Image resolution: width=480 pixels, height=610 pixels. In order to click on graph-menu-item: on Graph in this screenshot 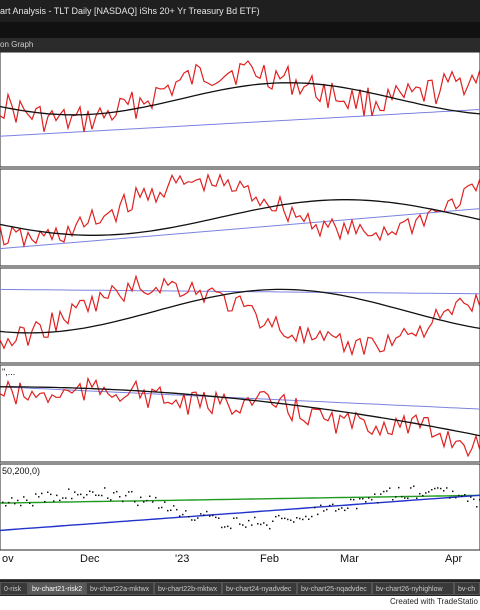, I will do `click(17, 44)`.